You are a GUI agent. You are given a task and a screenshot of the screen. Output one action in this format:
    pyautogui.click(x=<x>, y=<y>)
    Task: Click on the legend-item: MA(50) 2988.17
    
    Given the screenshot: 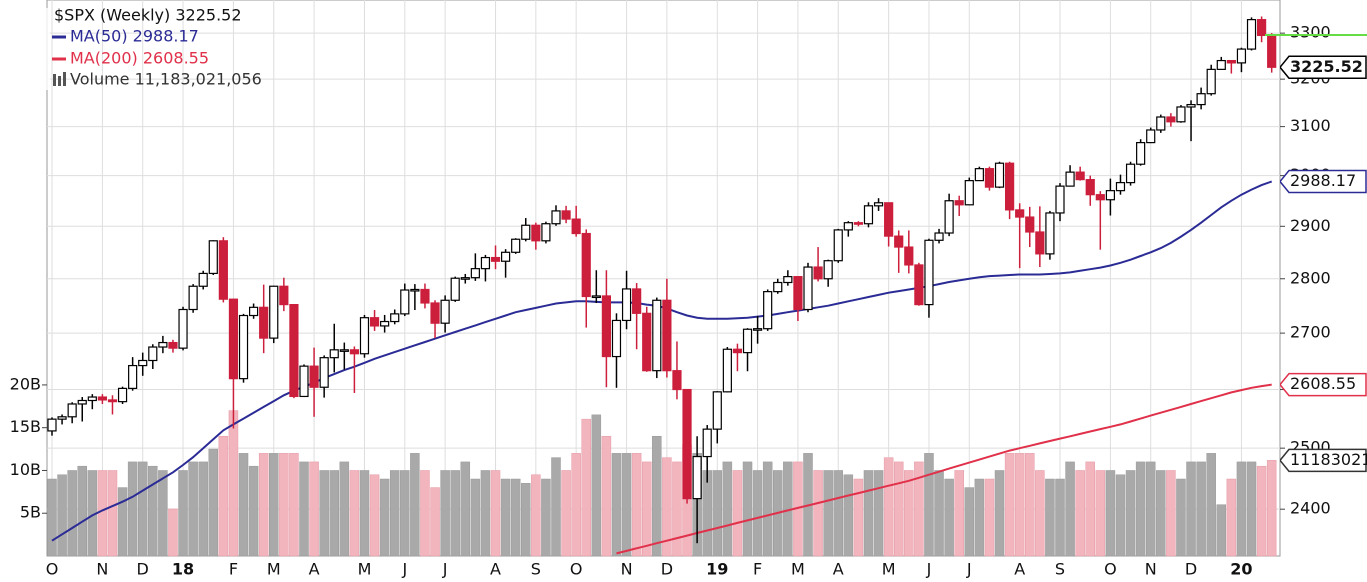 What is the action you would take?
    pyautogui.click(x=134, y=36)
    